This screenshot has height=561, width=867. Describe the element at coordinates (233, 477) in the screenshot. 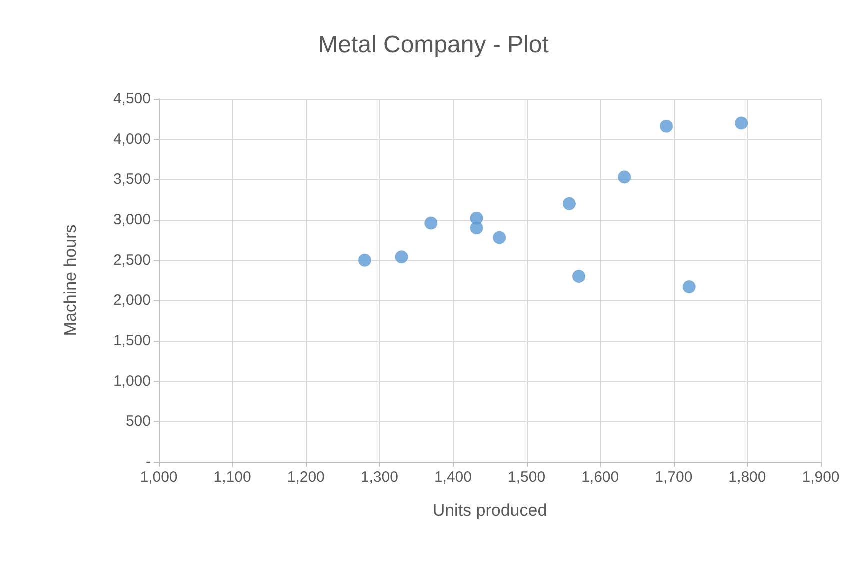

I see `x-tick-label: 1,100` at that location.